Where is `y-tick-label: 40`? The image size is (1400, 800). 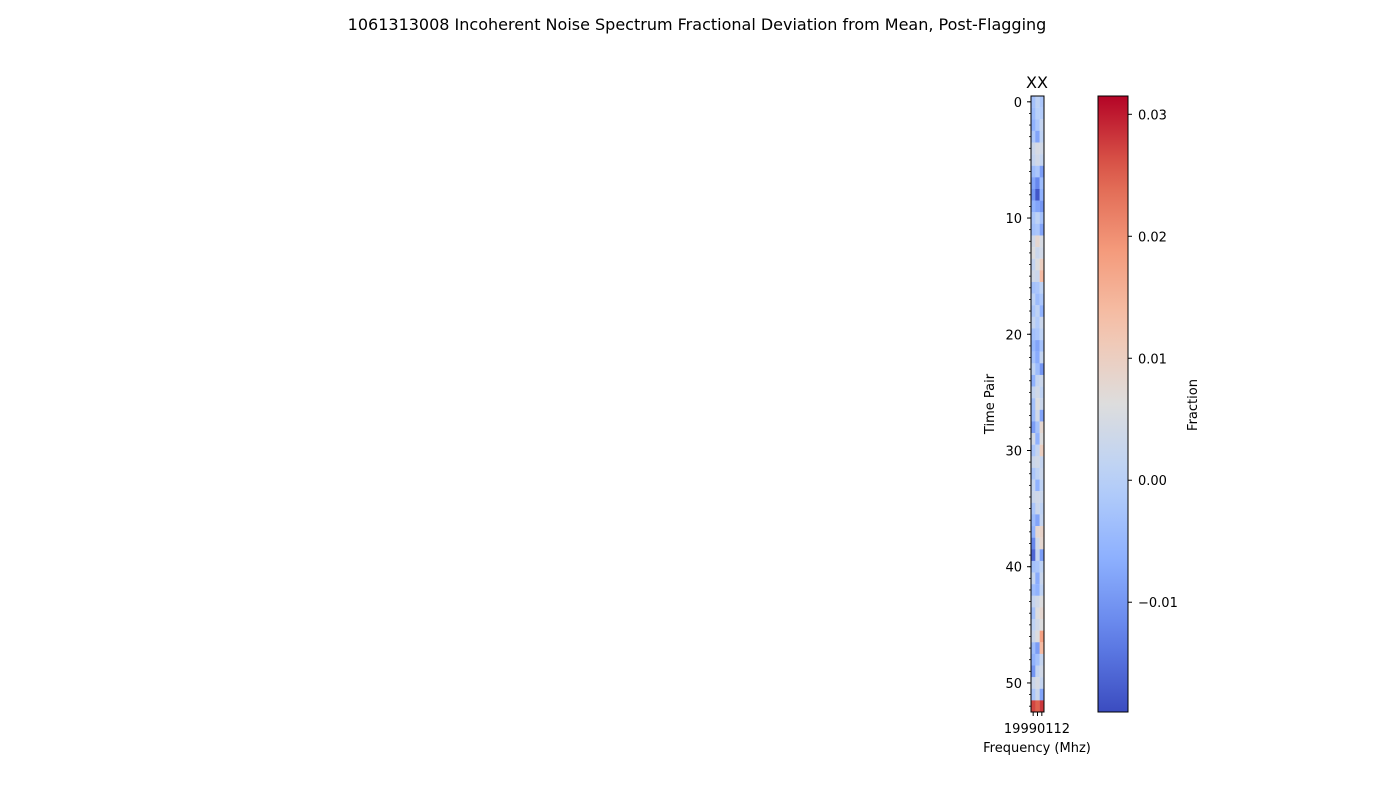
y-tick-label: 40 is located at coordinates (1013, 568).